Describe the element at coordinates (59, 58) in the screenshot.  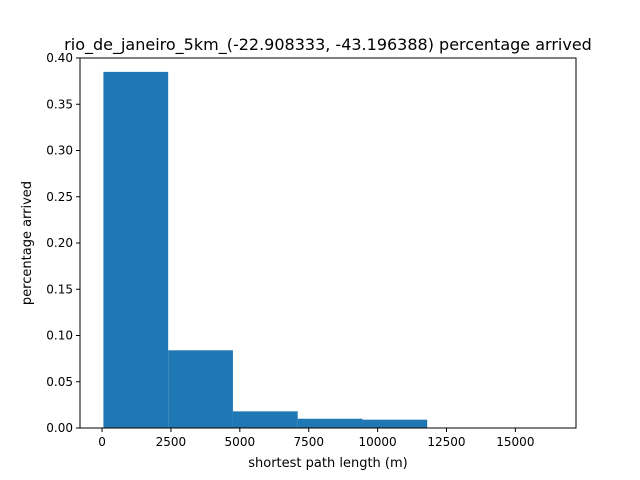
I see `y-tick-label: 0.40` at that location.